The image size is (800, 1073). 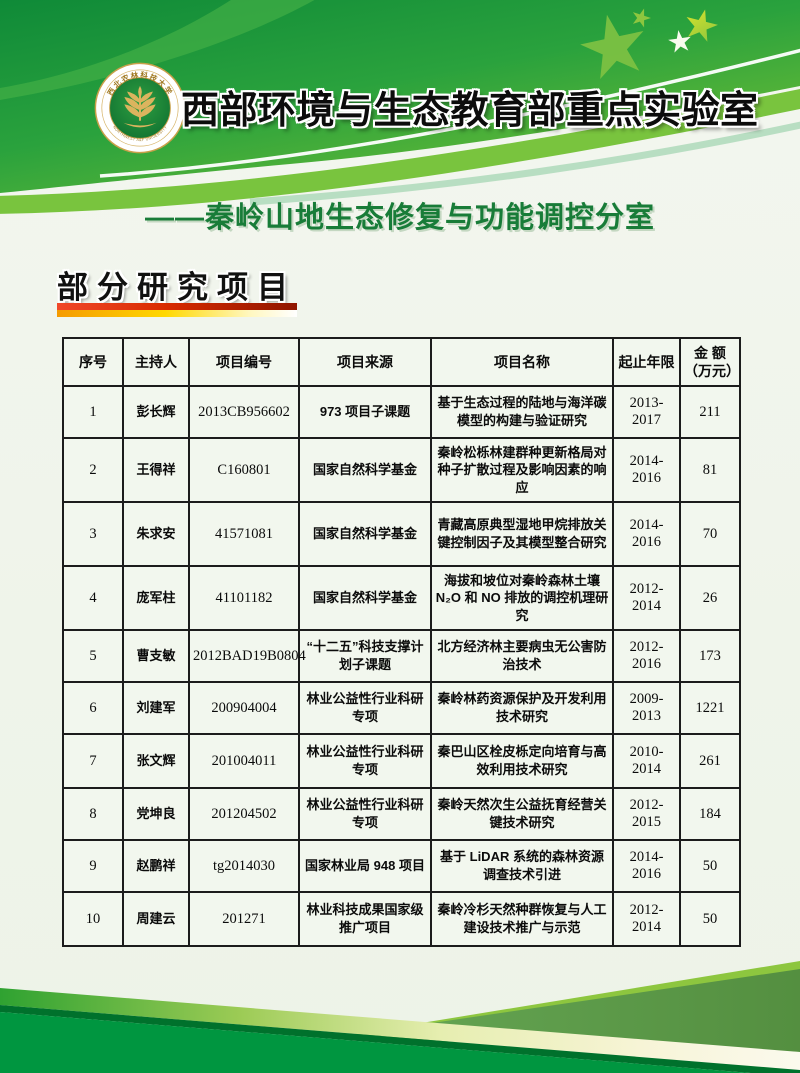 I want to click on header-cell-1: 主持人, so click(x=156, y=362).